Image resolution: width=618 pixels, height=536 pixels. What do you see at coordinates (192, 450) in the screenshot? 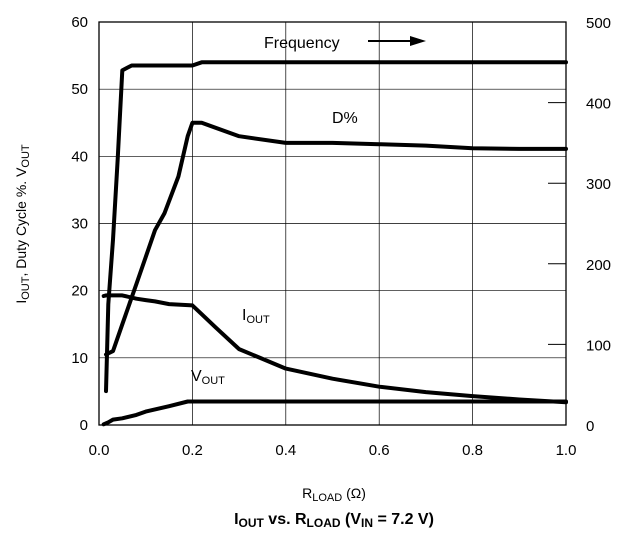
I see `x-tick-label: 0.2` at bounding box center [192, 450].